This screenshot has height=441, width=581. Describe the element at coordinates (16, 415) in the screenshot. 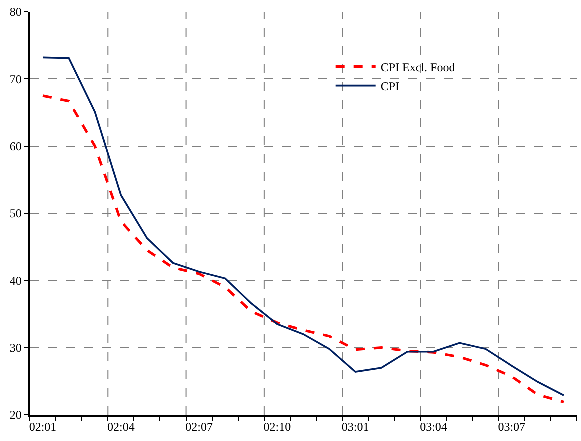

I see `y-tick-label: 20` at that location.